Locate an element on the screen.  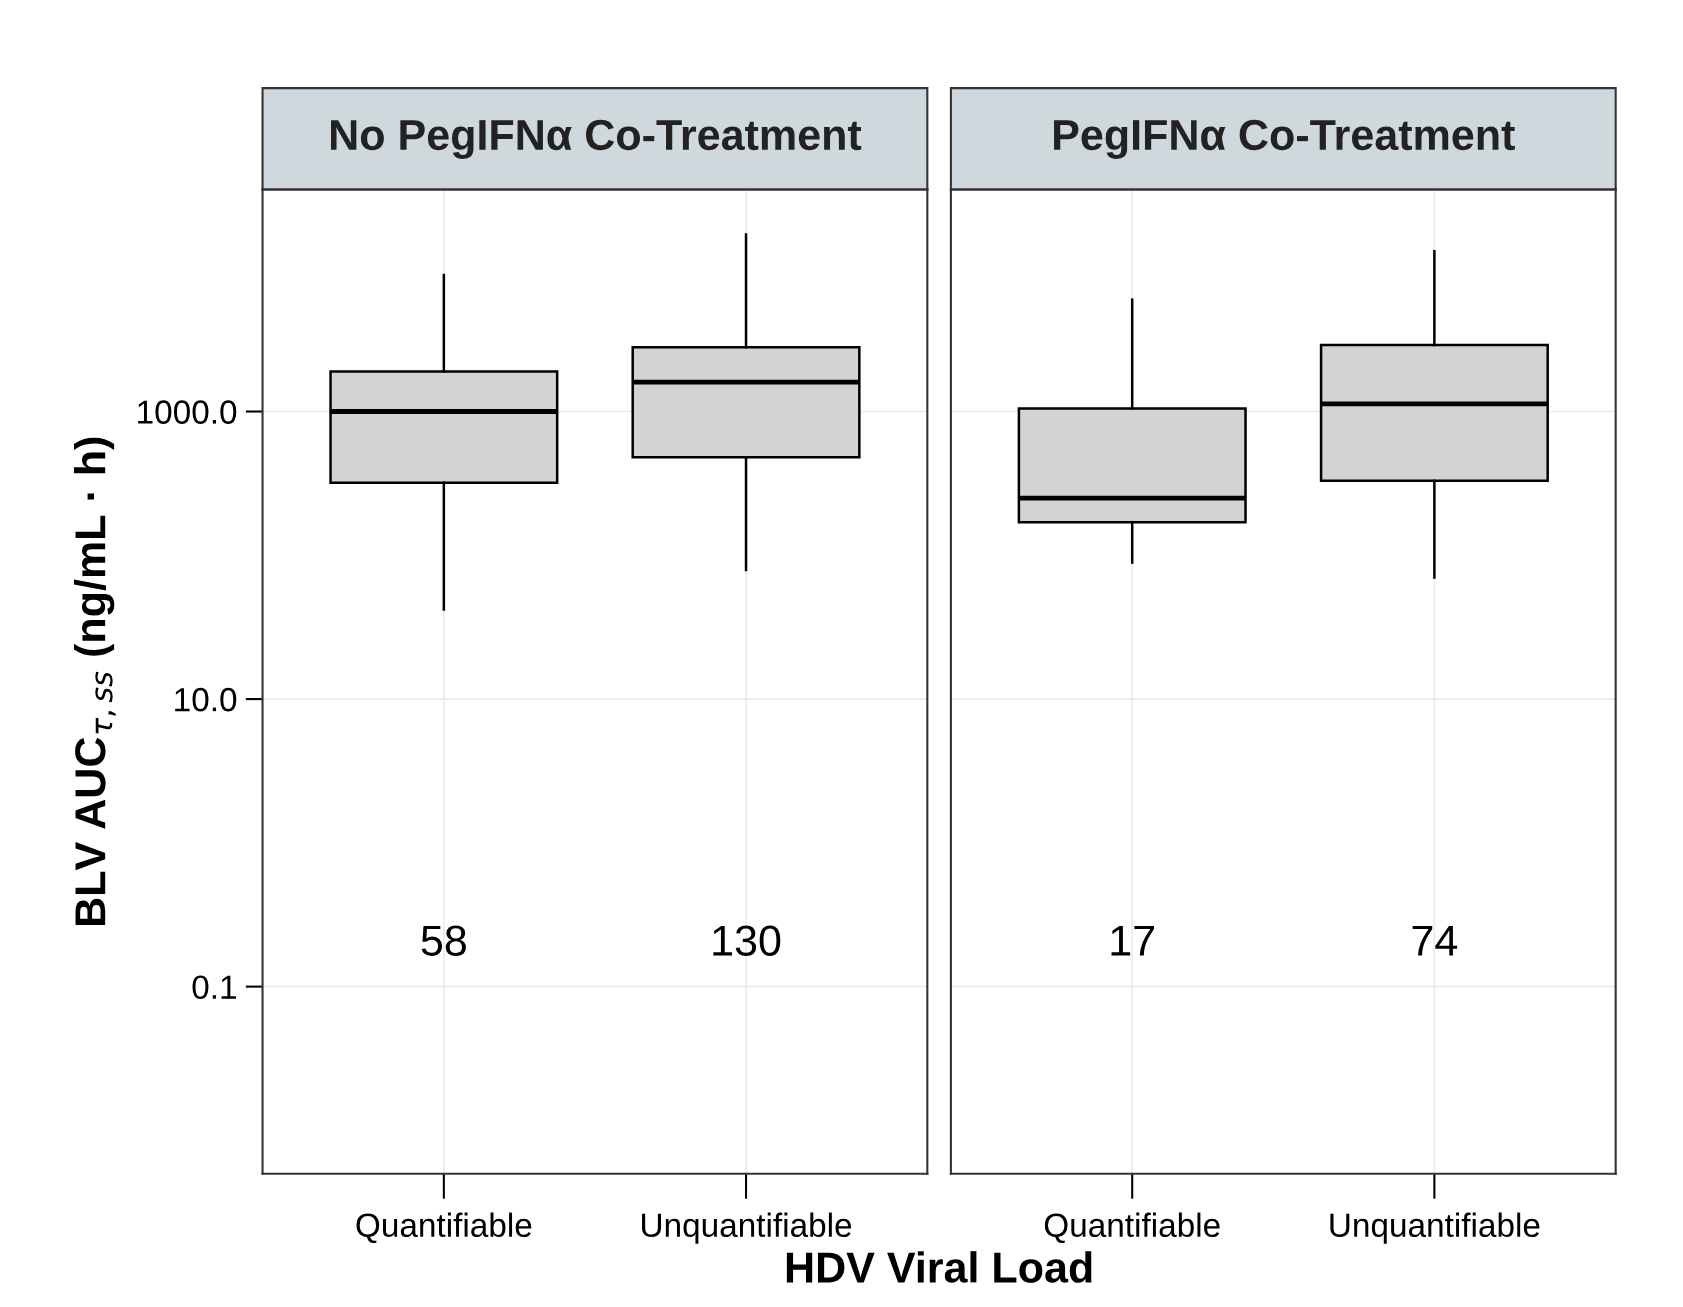
annotation: 17 is located at coordinates (1132, 940).